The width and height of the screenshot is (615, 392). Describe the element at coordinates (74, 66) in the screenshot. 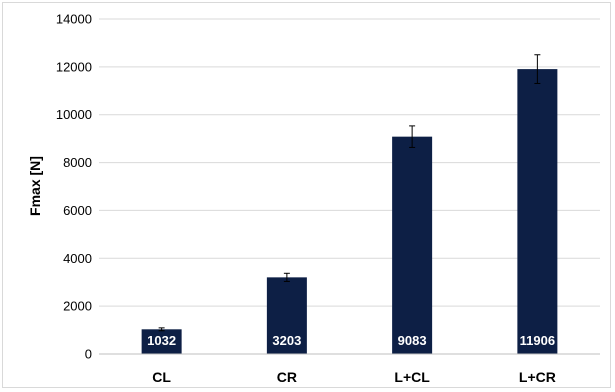

I see `y-tick-label: 12000` at that location.